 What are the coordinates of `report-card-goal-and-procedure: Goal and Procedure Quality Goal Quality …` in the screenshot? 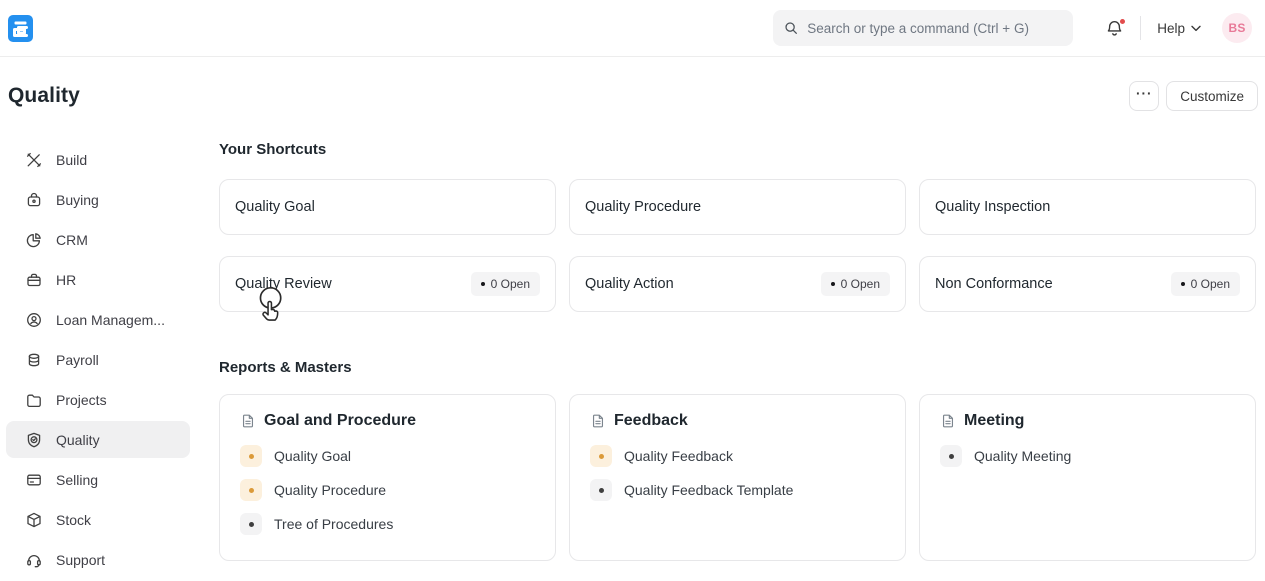 It's located at (387, 477).